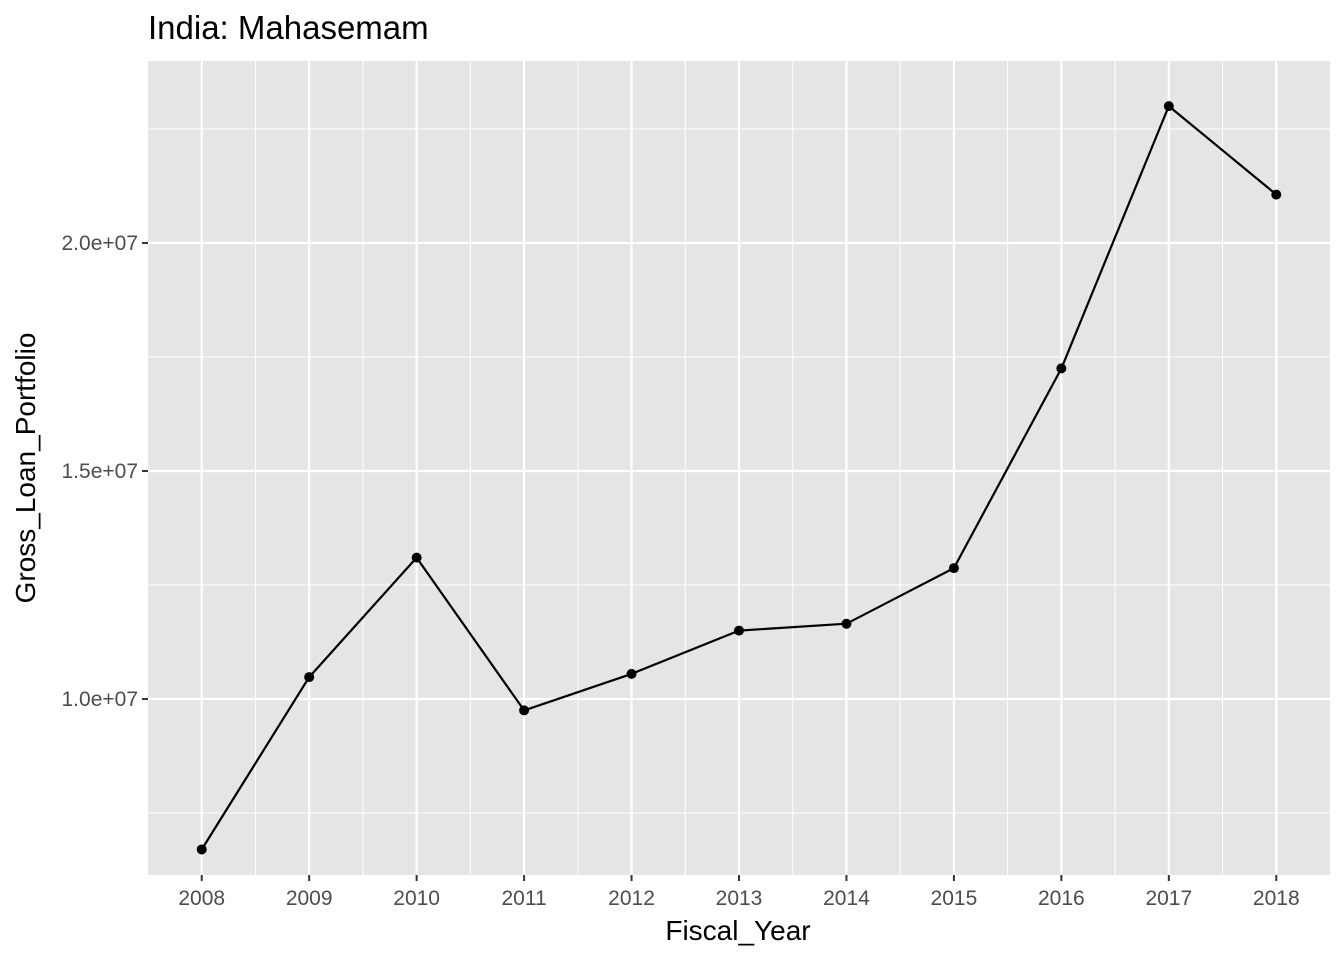 This screenshot has height=960, width=1344. What do you see at coordinates (100, 471) in the screenshot?
I see `y-tick-label: 1.5e+07` at bounding box center [100, 471].